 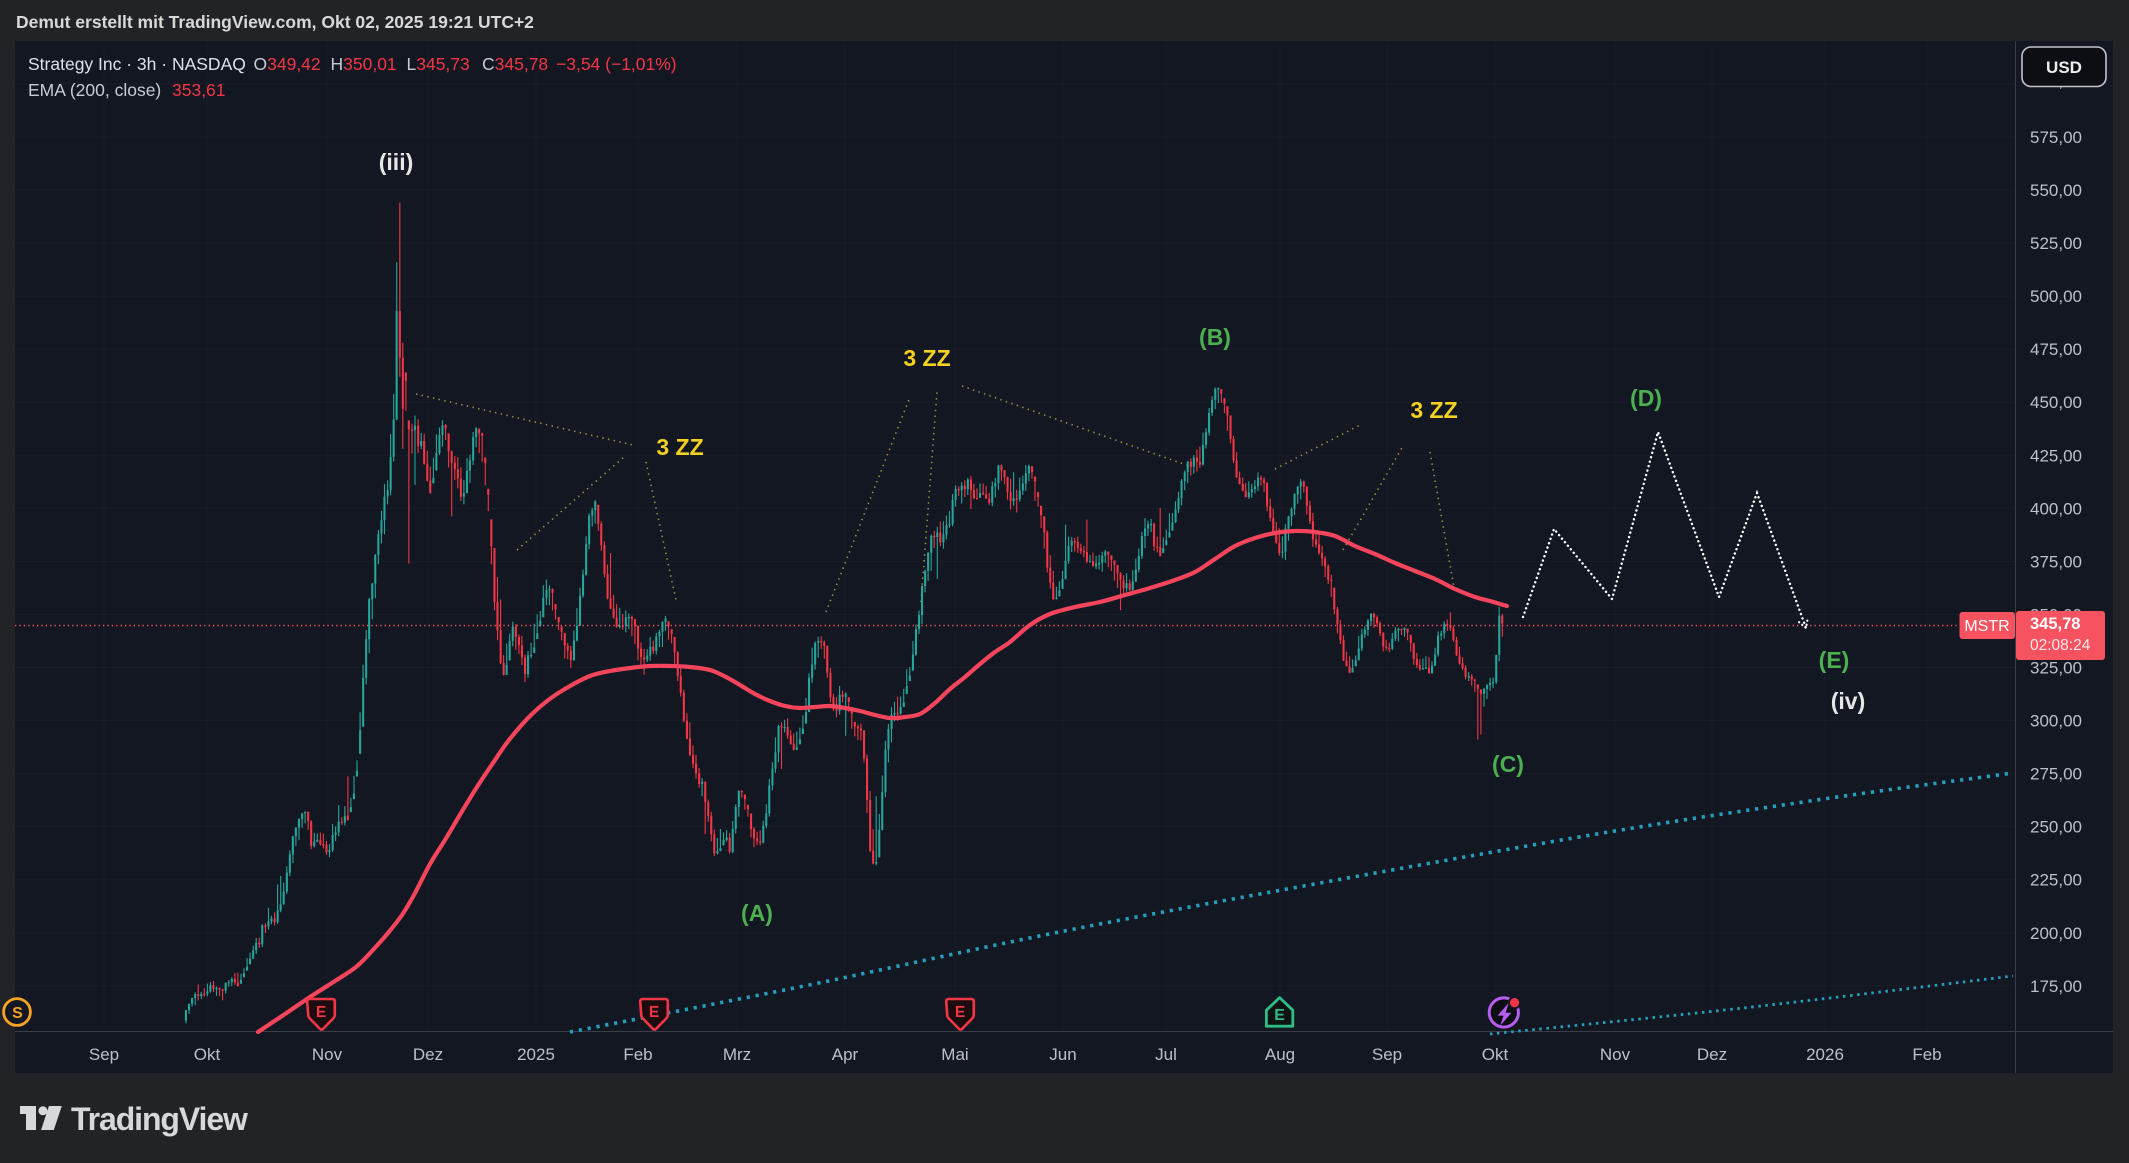 I want to click on svg-text: Aug, so click(x=1280, y=1054).